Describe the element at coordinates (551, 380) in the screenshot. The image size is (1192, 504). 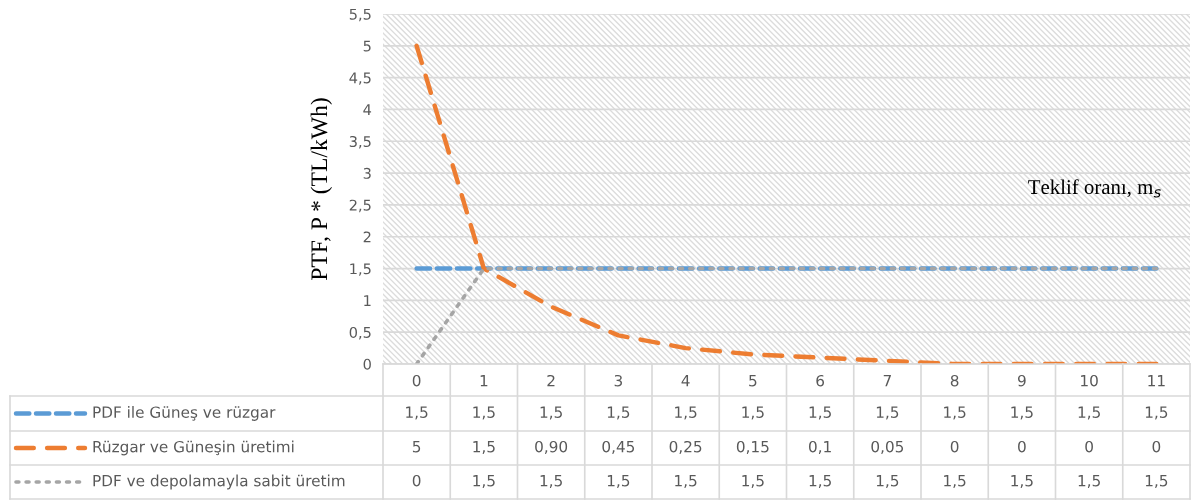
I see `x-tick-label: 2` at that location.